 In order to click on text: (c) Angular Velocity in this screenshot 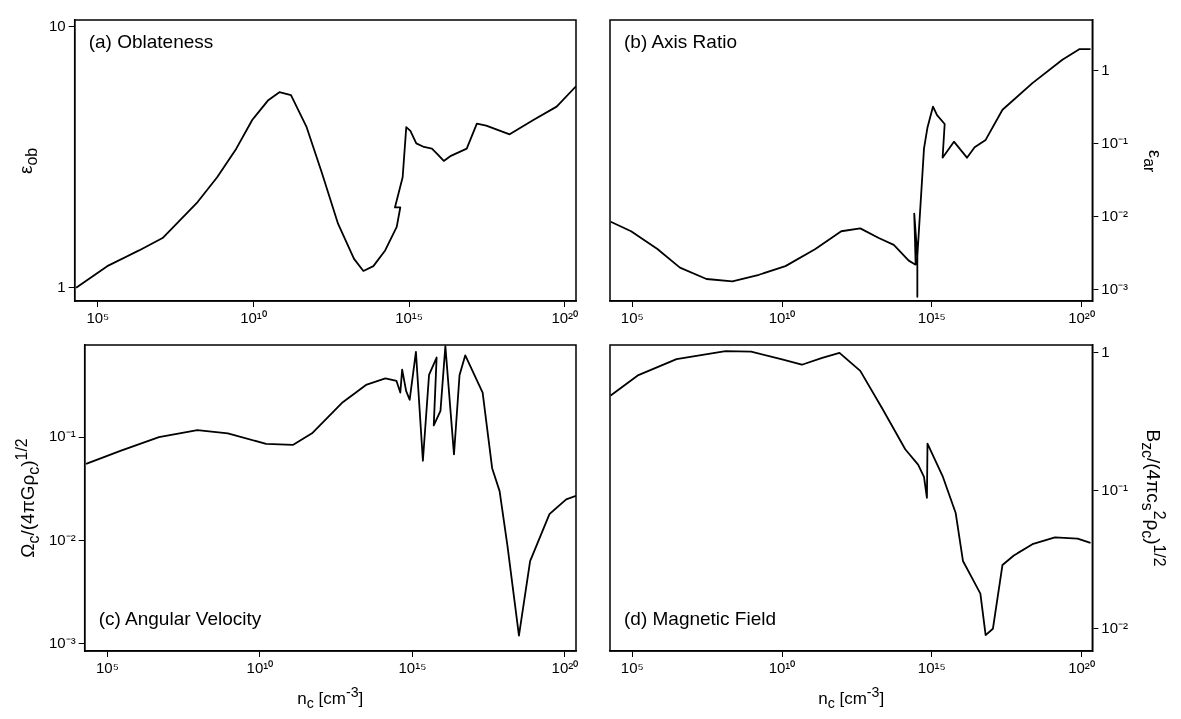, I will do `click(180, 618)`.